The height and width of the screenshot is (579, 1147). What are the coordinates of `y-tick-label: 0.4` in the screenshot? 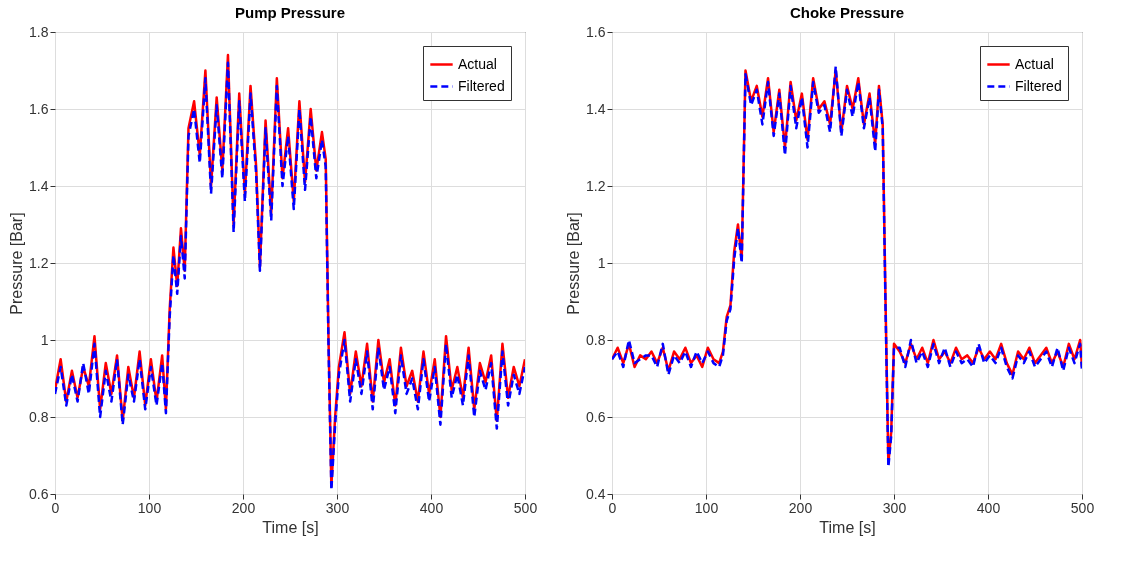 It's located at (596, 493).